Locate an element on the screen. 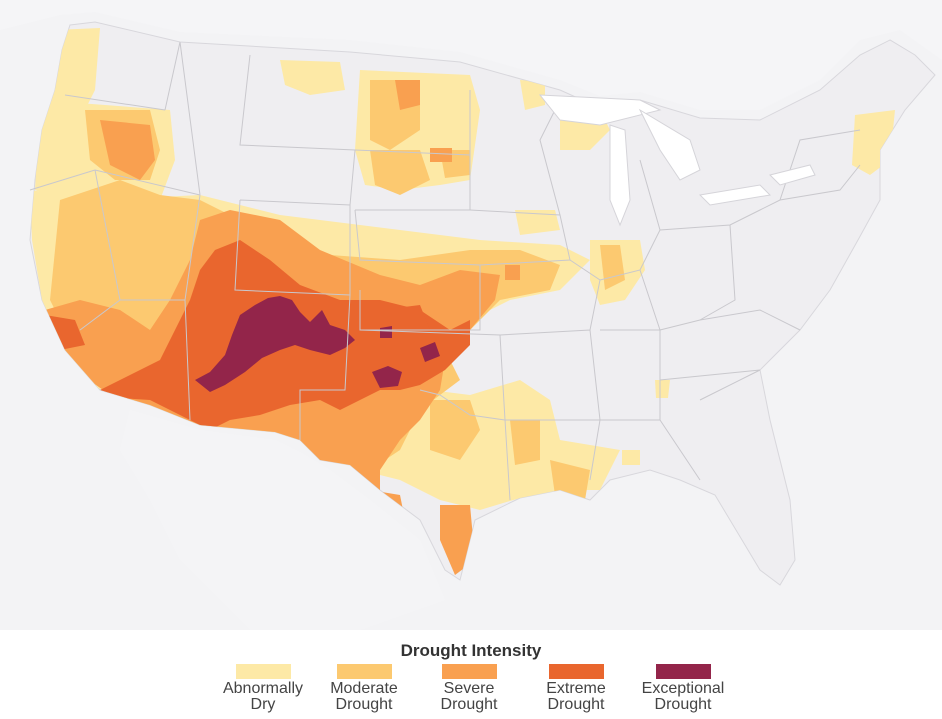 The width and height of the screenshot is (942, 719). legend-label-line1: Moderate is located at coordinates (364, 688).